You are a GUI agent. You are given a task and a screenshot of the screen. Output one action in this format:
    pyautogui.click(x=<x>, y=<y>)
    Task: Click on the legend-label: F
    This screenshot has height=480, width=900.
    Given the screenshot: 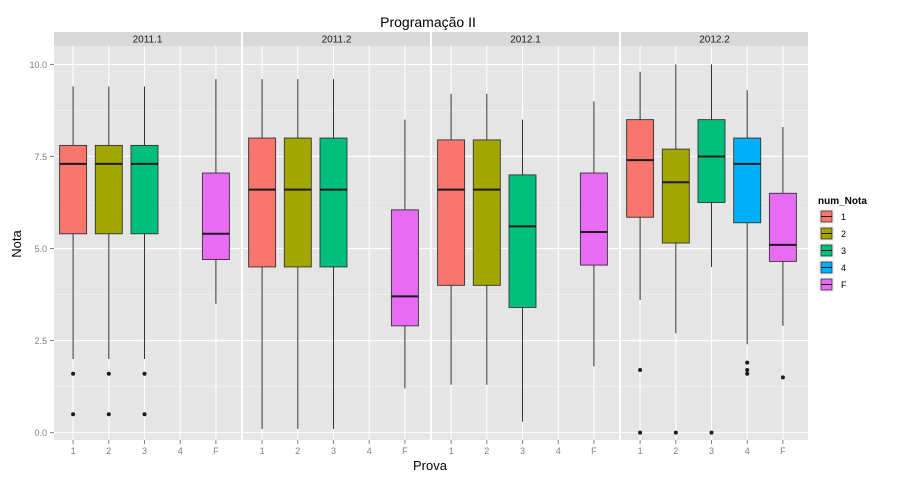 What is the action you would take?
    pyautogui.click(x=844, y=285)
    